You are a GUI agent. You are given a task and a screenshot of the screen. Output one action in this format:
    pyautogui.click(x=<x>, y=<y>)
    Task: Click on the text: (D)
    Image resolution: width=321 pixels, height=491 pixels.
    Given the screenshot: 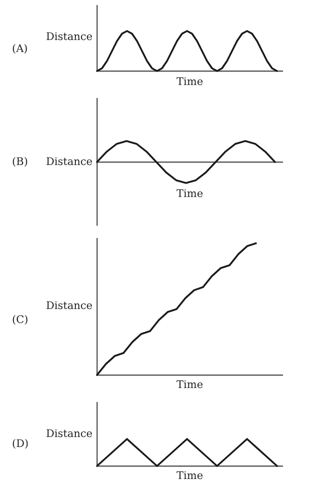 What is the action you would take?
    pyautogui.click(x=20, y=444)
    